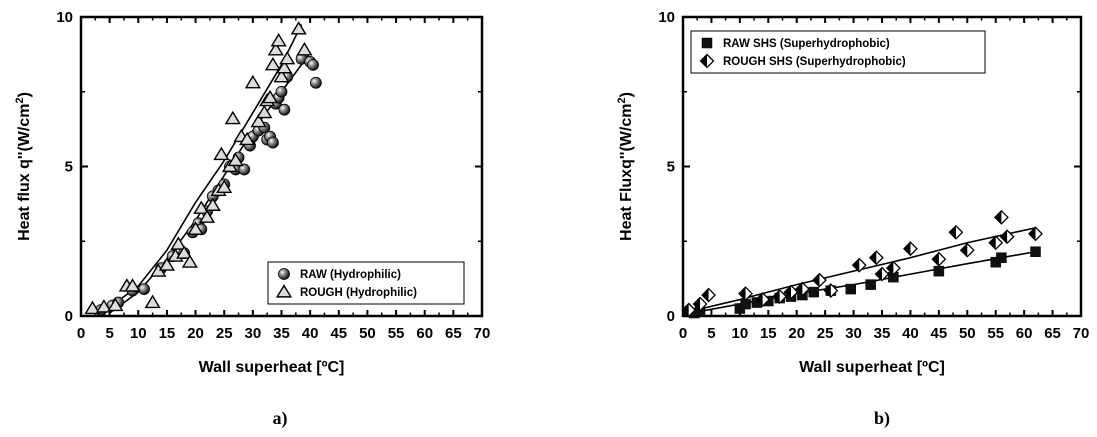  Describe the element at coordinates (198, 168) in the screenshot. I see `series-2-points` at that location.